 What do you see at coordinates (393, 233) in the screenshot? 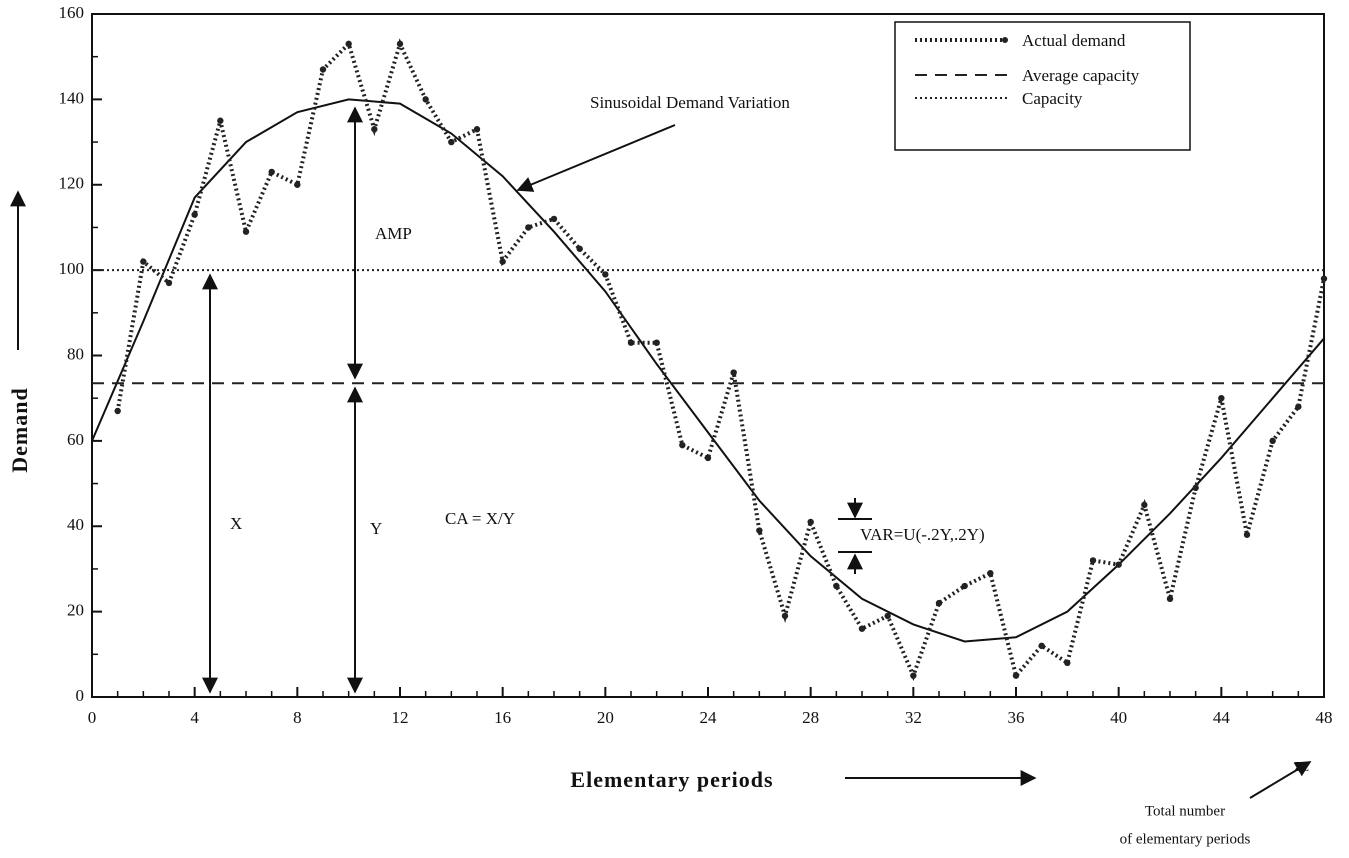
I see `annotation: AMP` at bounding box center [393, 233].